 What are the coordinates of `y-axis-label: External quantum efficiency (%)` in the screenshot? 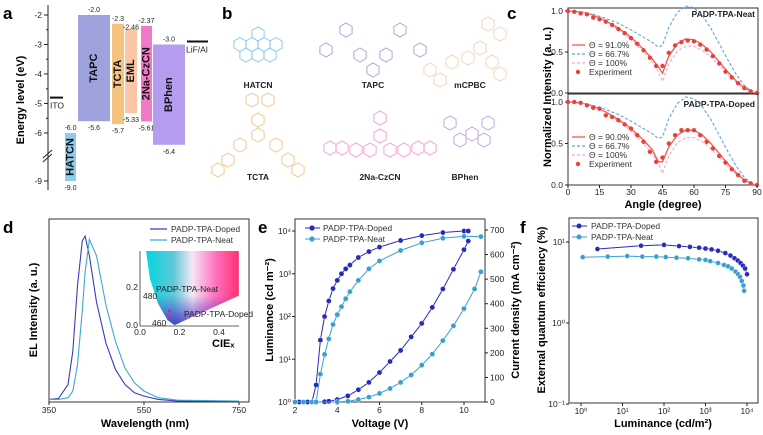 It's located at (542, 309).